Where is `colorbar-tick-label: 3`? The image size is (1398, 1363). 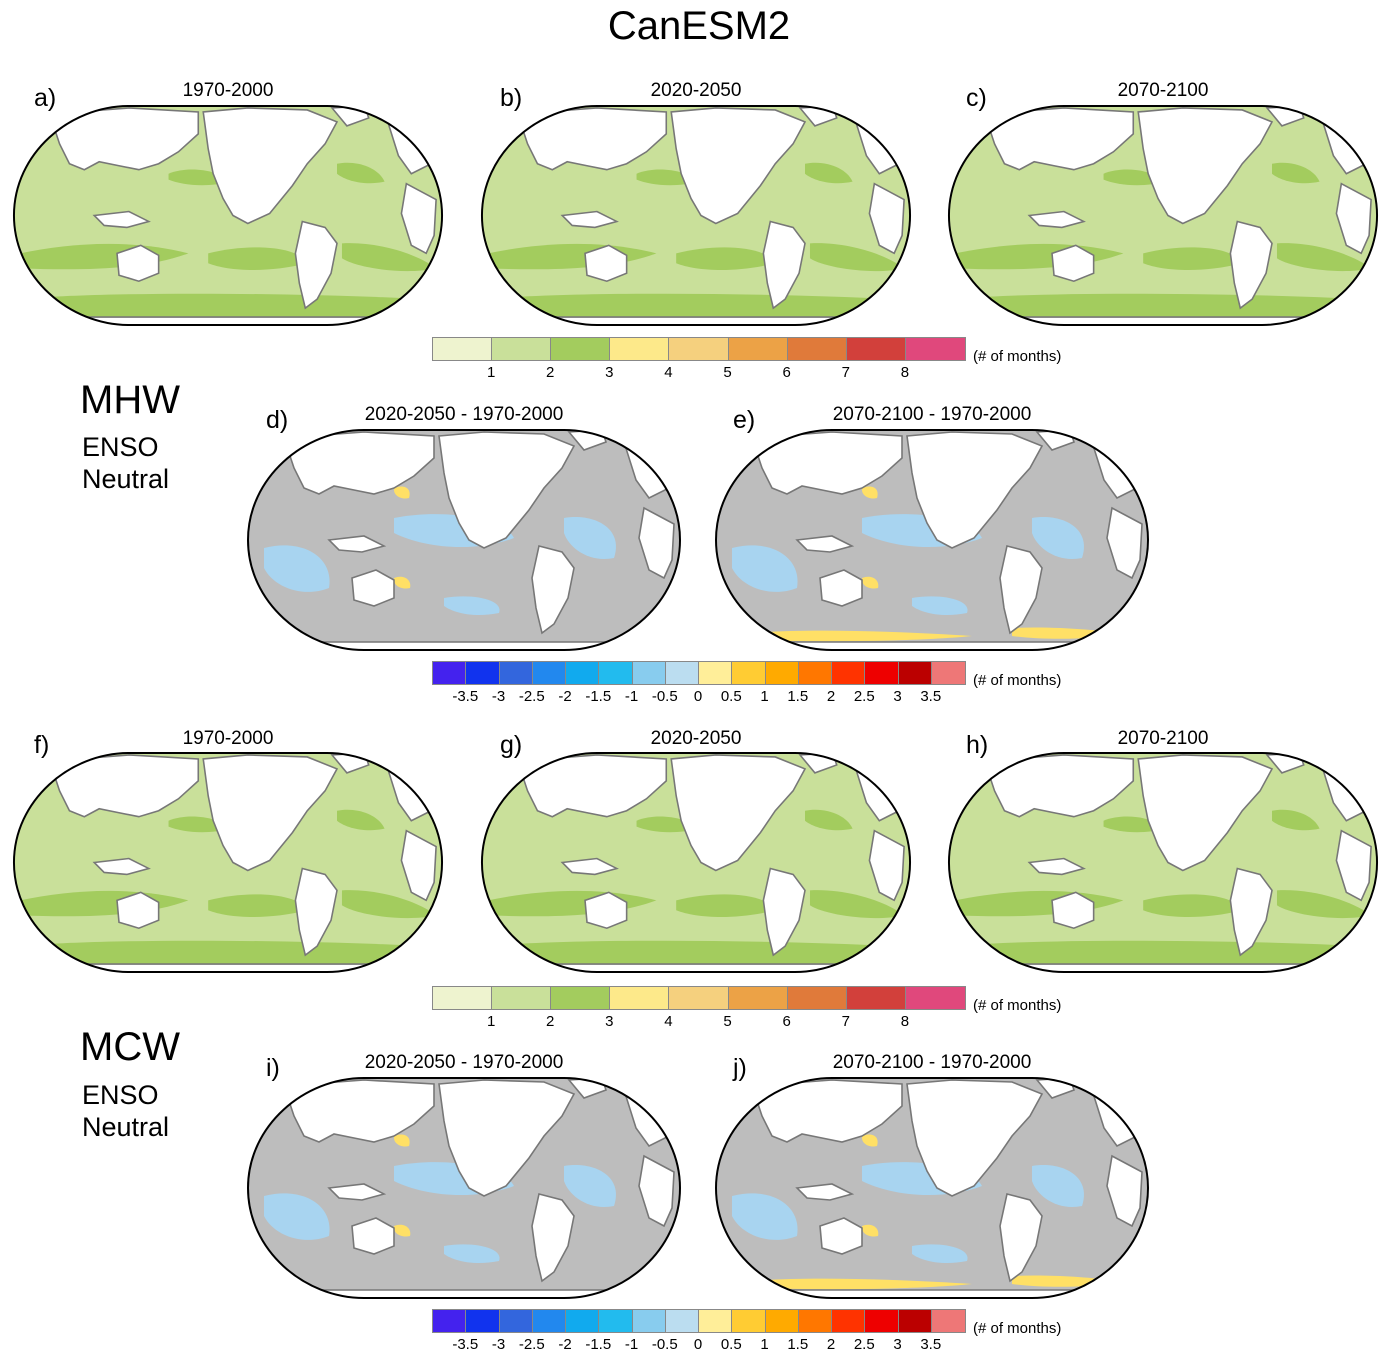
colorbar-tick-label: 3 is located at coordinates (609, 1021).